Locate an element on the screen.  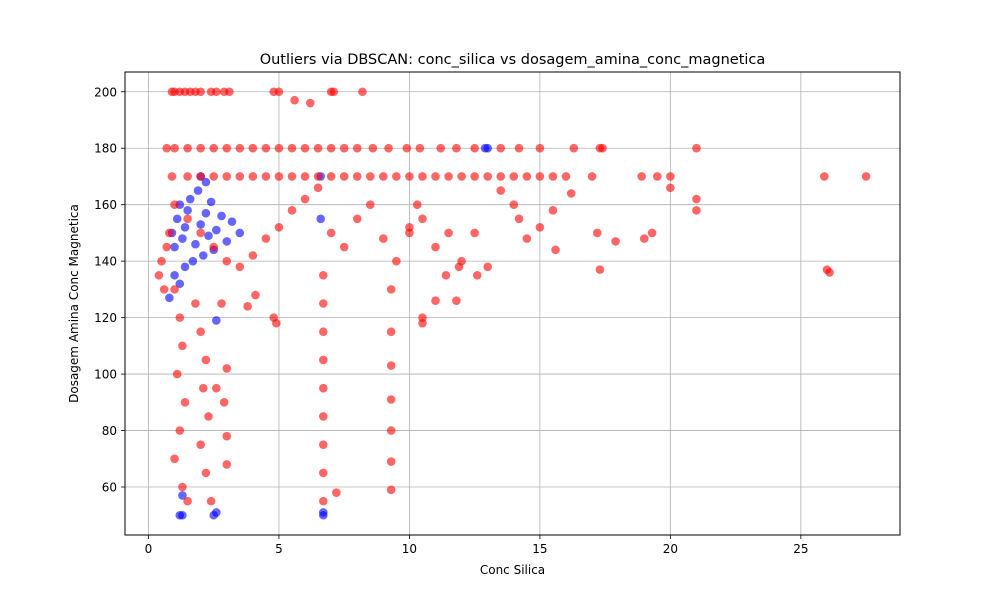
x-tick-label: 25 is located at coordinates (800, 549).